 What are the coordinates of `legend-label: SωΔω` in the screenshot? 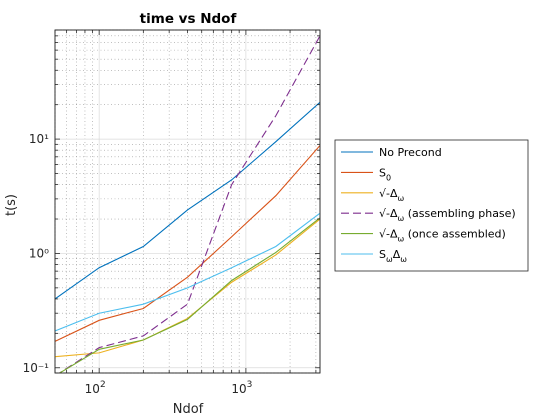 It's located at (393, 256).